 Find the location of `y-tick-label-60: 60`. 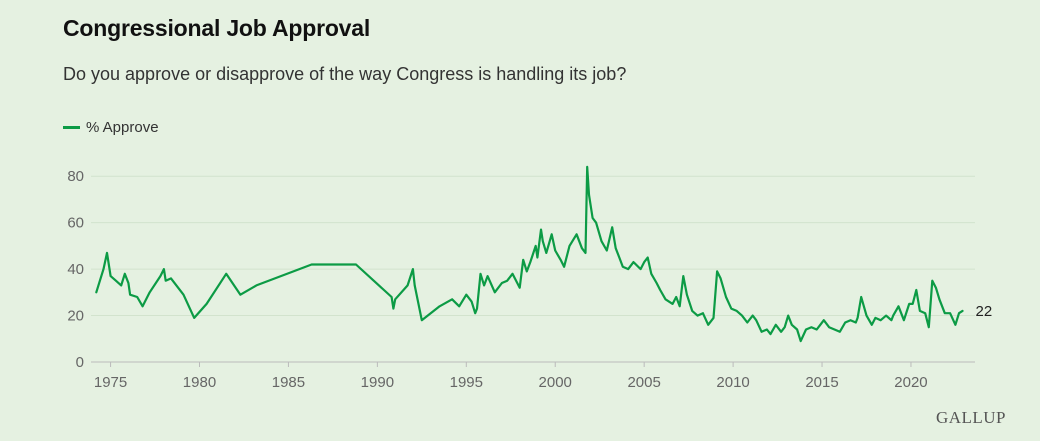

y-tick-label-60: 60 is located at coordinates (75, 223).